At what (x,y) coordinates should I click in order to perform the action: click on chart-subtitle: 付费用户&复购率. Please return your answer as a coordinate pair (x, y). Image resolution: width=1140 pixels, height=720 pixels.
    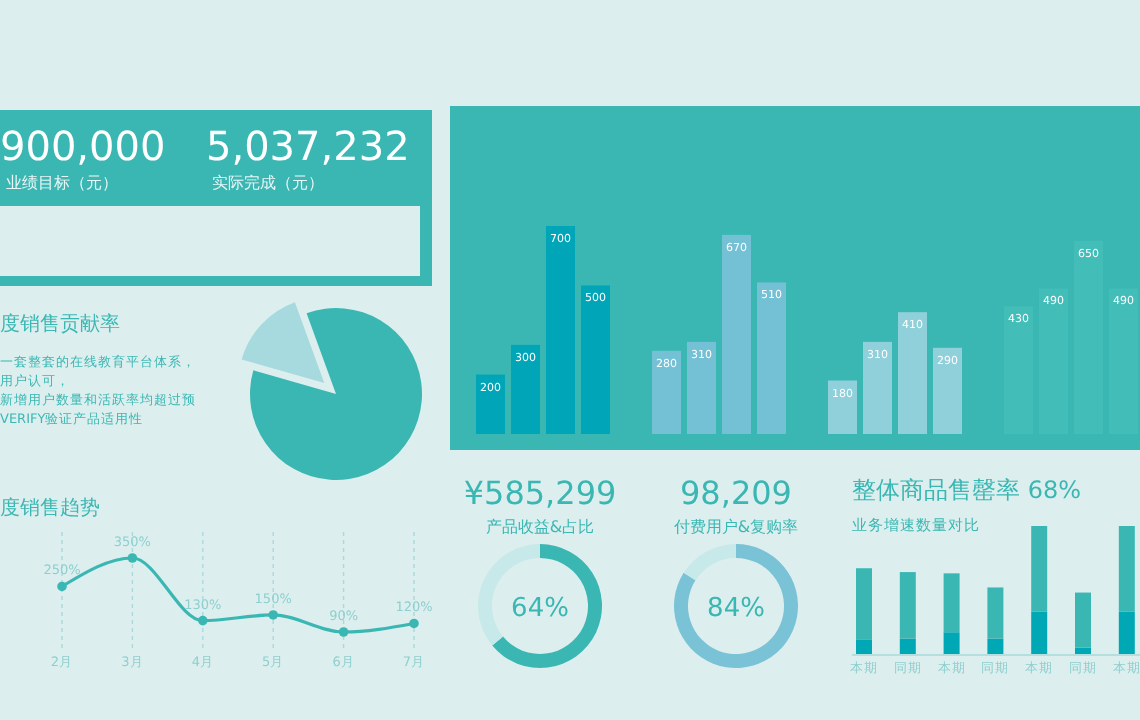
    Looking at the image, I should click on (736, 527).